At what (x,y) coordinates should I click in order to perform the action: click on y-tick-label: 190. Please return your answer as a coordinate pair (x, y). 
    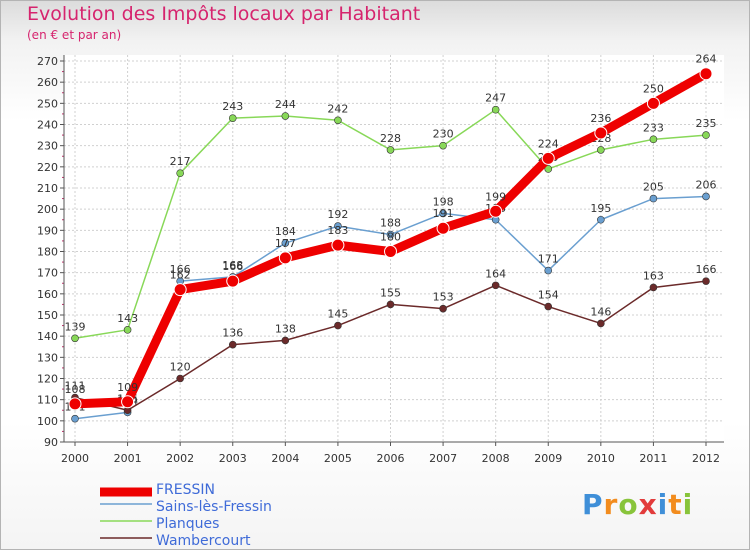
    Looking at the image, I should click on (47, 230).